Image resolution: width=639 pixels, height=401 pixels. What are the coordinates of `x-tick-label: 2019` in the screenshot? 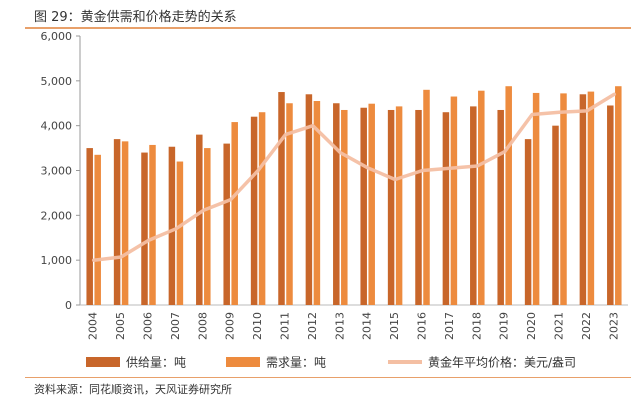 It's located at (504, 326).